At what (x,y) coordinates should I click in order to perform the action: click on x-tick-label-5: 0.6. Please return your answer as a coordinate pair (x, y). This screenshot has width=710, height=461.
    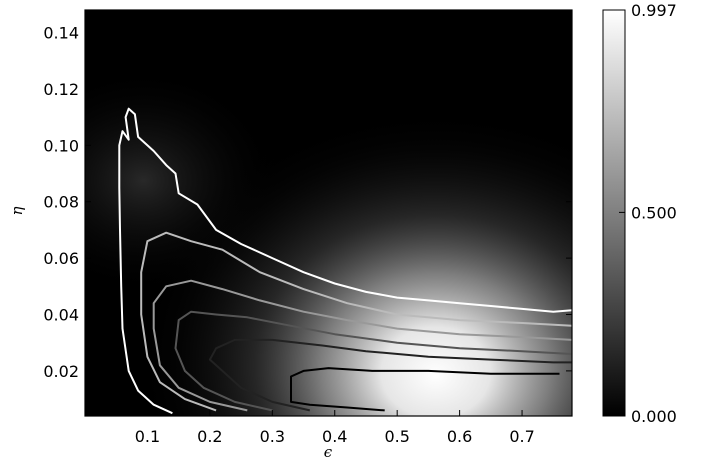
    Looking at the image, I should click on (459, 436).